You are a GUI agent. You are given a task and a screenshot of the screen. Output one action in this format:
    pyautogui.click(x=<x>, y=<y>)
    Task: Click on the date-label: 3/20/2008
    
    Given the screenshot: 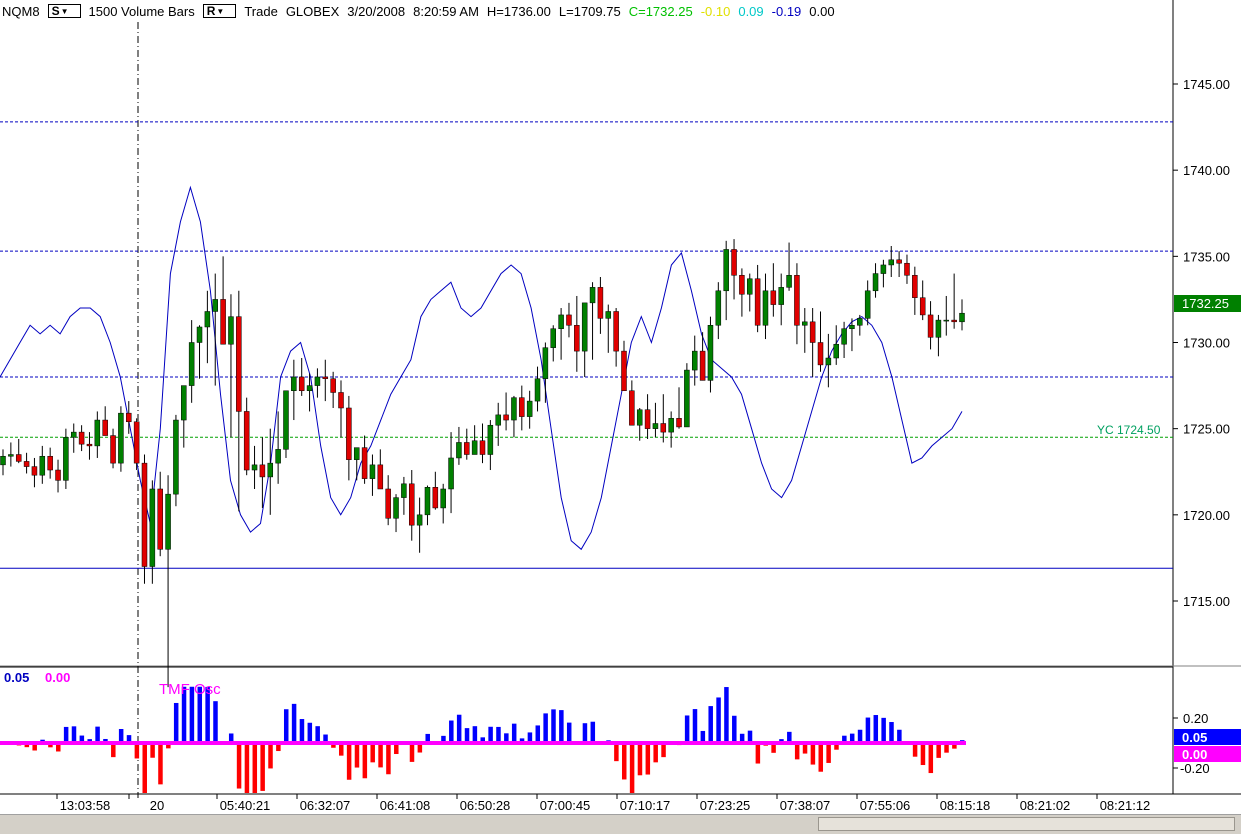 What is the action you would take?
    pyautogui.click(x=376, y=11)
    